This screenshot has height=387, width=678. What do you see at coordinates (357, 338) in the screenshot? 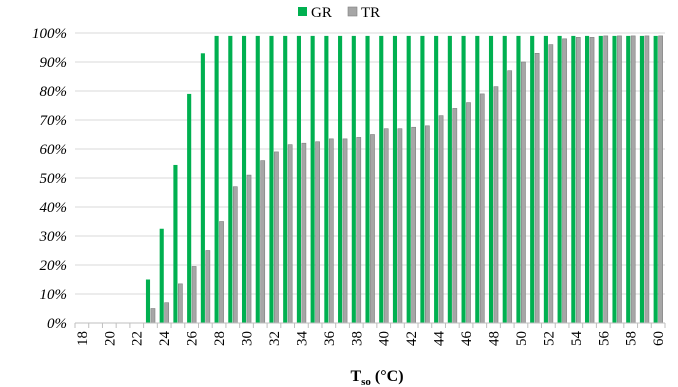
I see `x-tick-label: 38` at bounding box center [357, 338].